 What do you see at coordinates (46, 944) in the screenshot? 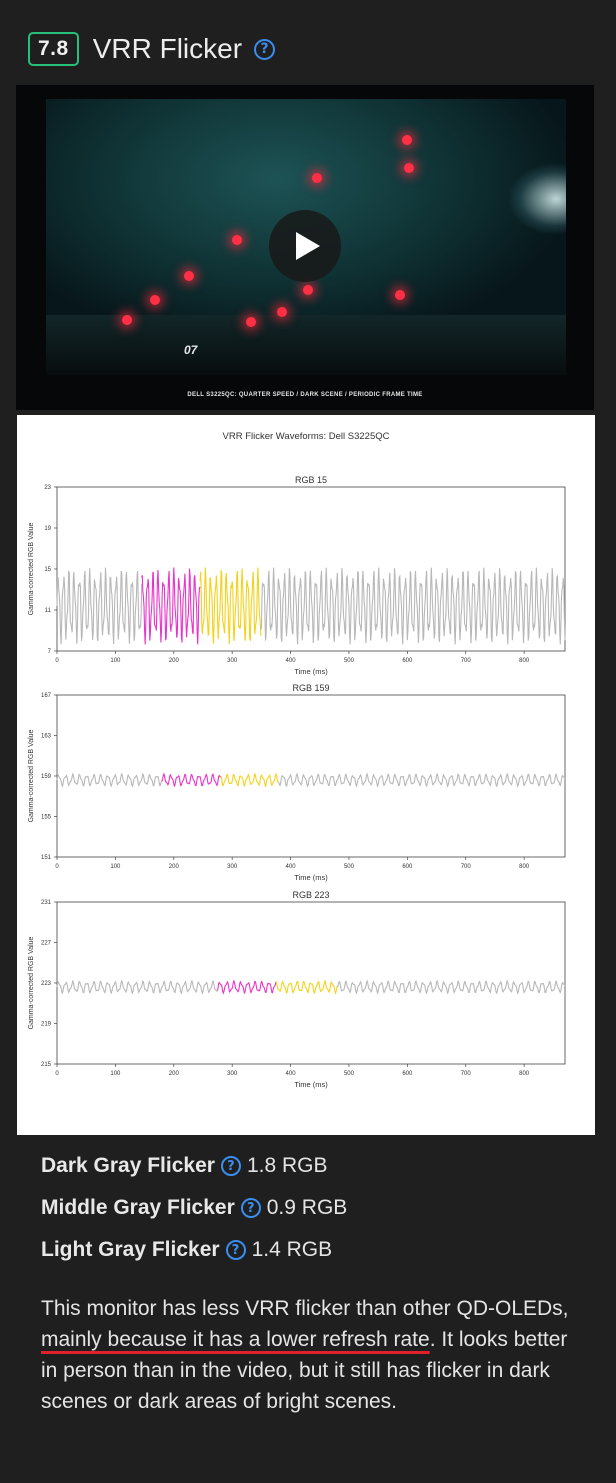
I see `y-tick-label: 227` at bounding box center [46, 944].